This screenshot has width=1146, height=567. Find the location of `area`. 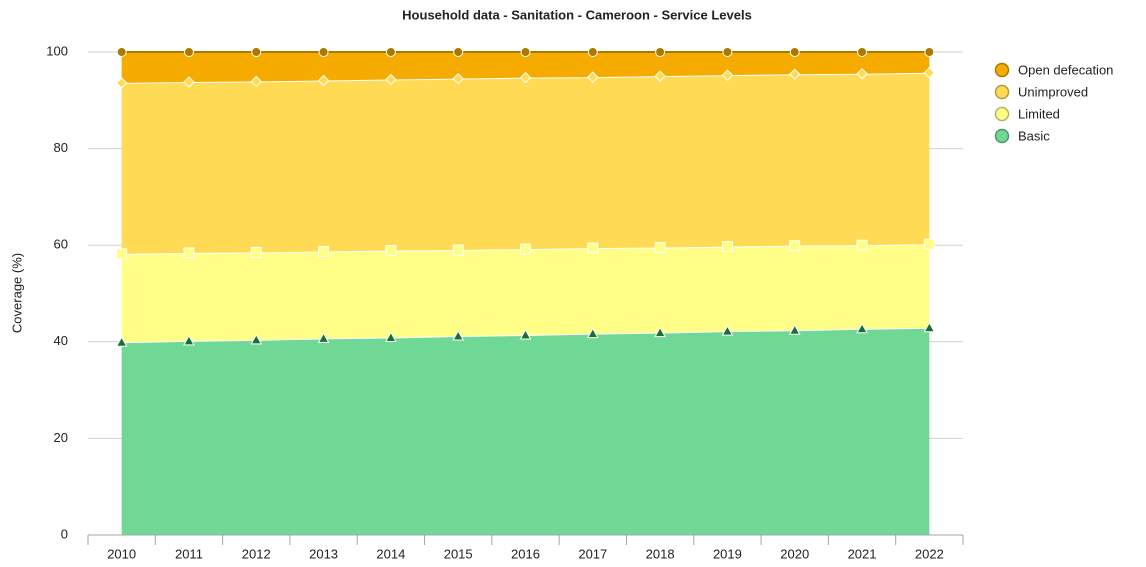

area is located at coordinates (525, 293).